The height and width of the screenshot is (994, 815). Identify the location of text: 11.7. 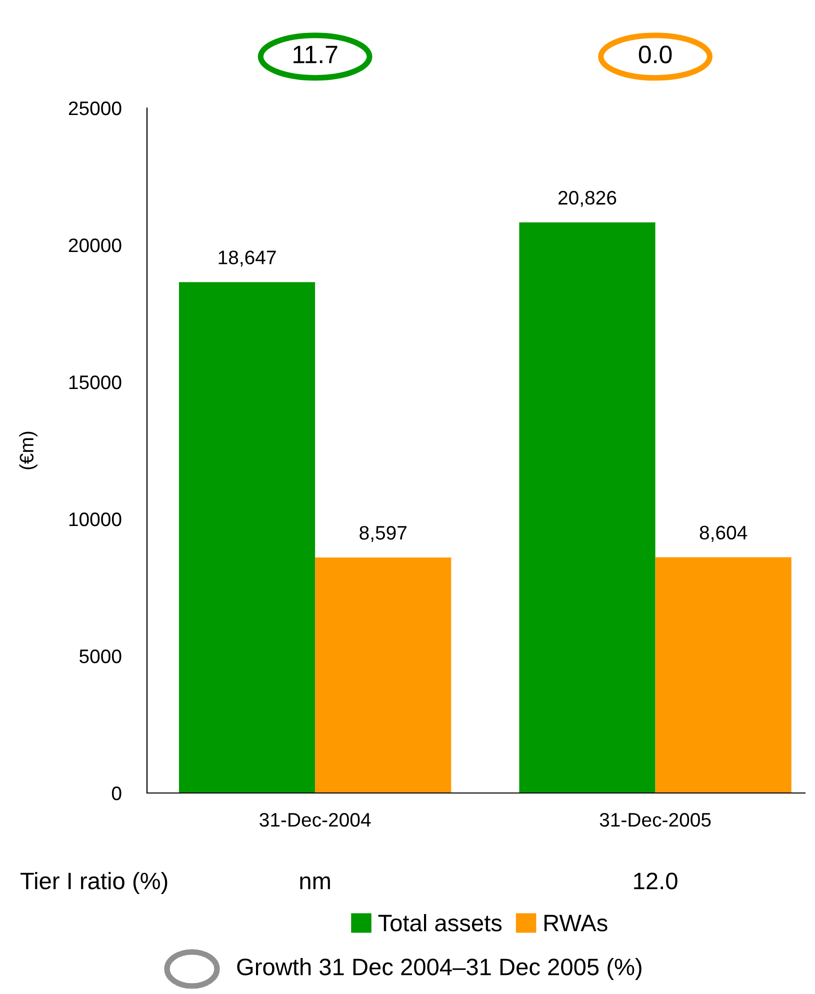
(316, 55).